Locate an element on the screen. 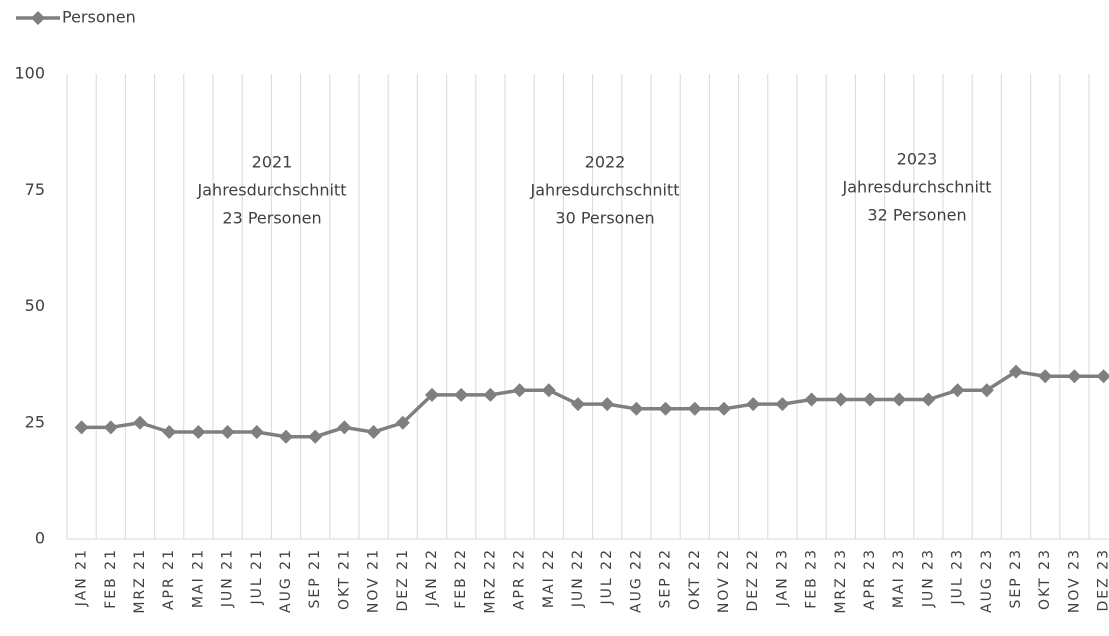 The height and width of the screenshot is (636, 1109). x-tick-label: DEZ 23 is located at coordinates (1102, 579).